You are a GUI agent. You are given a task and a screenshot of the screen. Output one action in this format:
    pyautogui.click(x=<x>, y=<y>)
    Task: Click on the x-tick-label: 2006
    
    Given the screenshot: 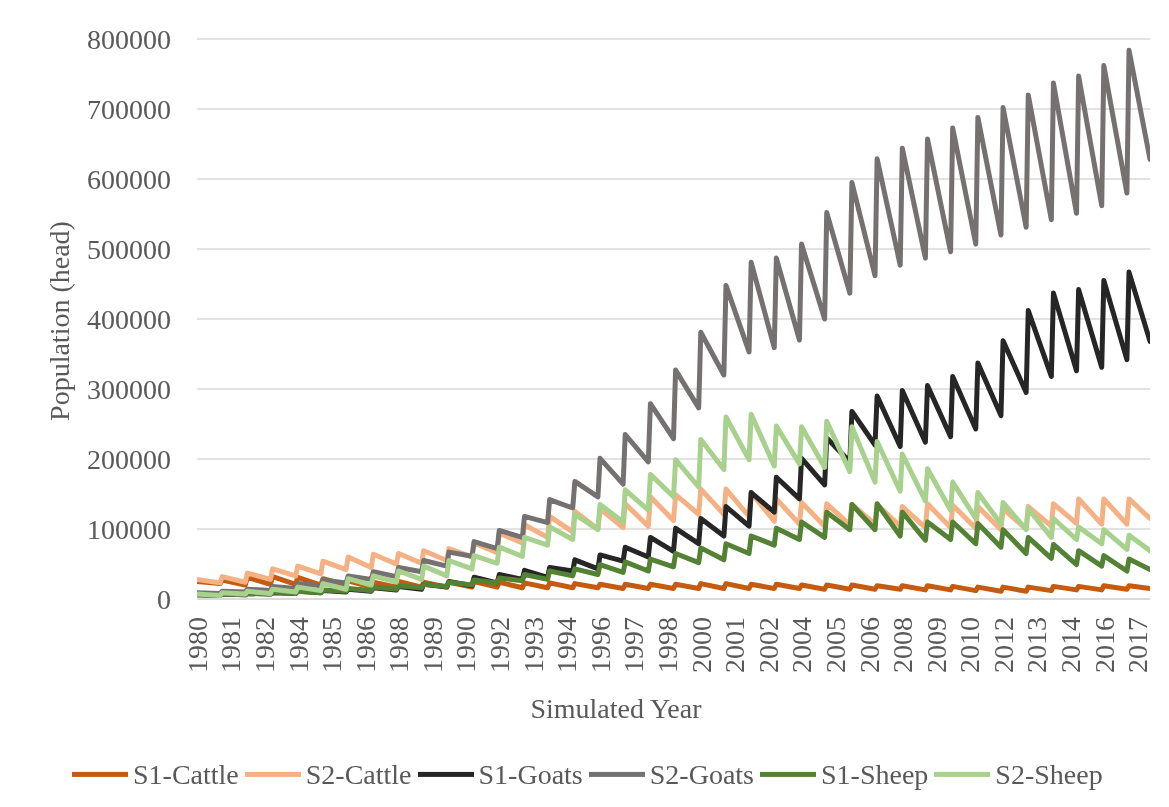 What is the action you would take?
    pyautogui.click(x=869, y=645)
    